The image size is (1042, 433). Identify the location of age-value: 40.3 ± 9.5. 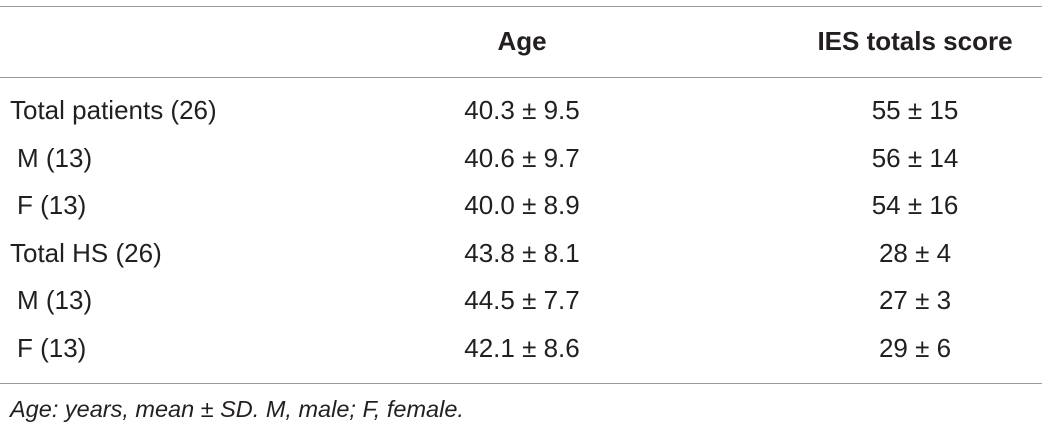
(522, 110).